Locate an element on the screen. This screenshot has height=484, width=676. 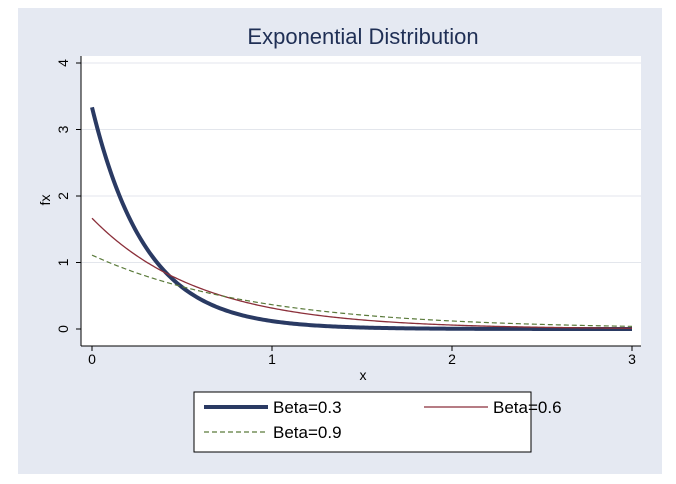
x-tick-label: 0 is located at coordinates (92, 359).